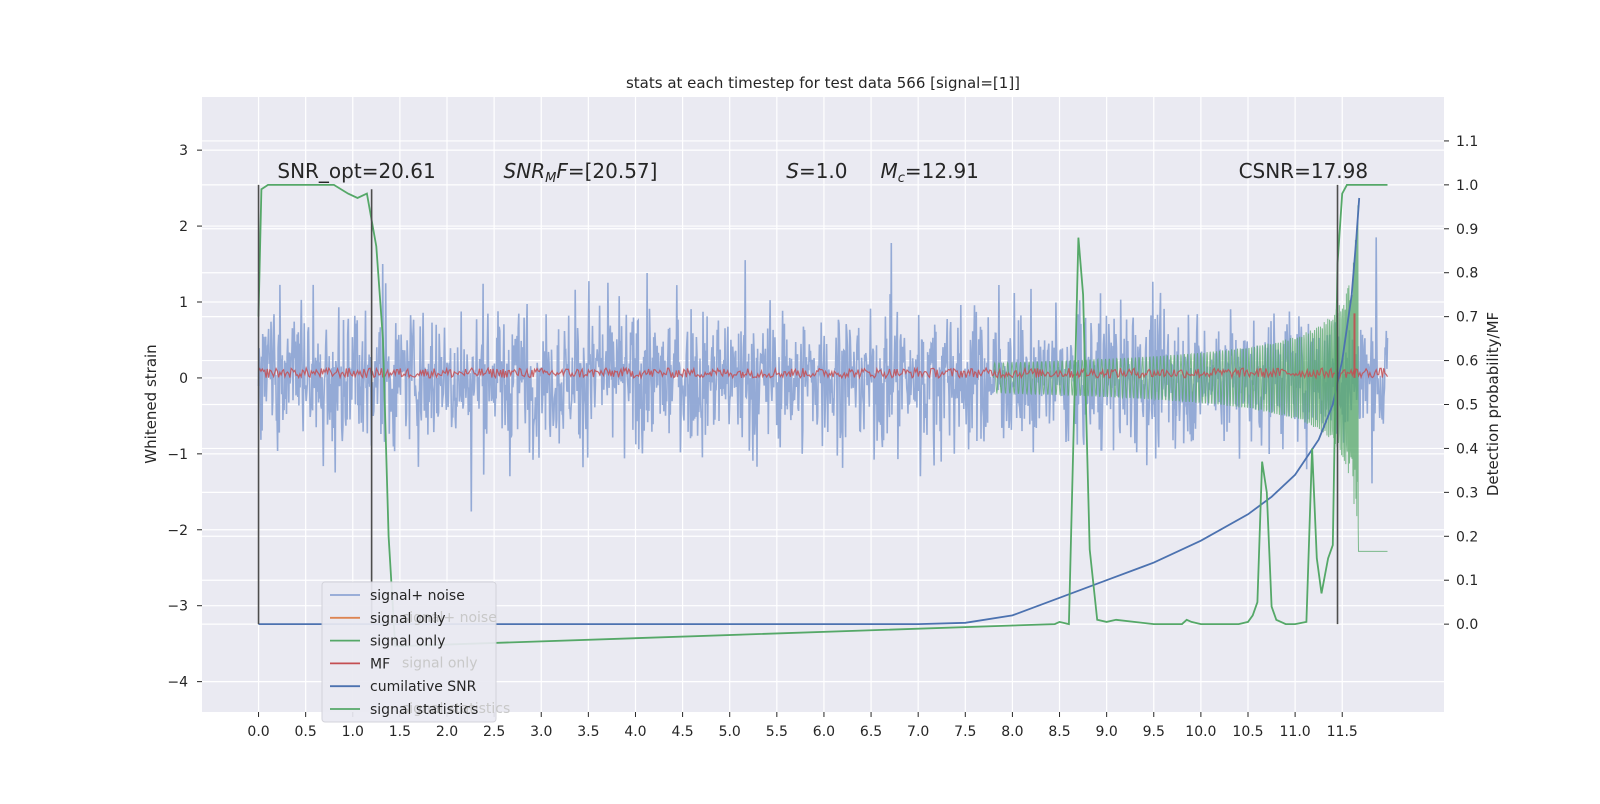 The width and height of the screenshot is (1600, 804). What do you see at coordinates (635, 732) in the screenshot?
I see `x-tick-label: 4.0` at bounding box center [635, 732].